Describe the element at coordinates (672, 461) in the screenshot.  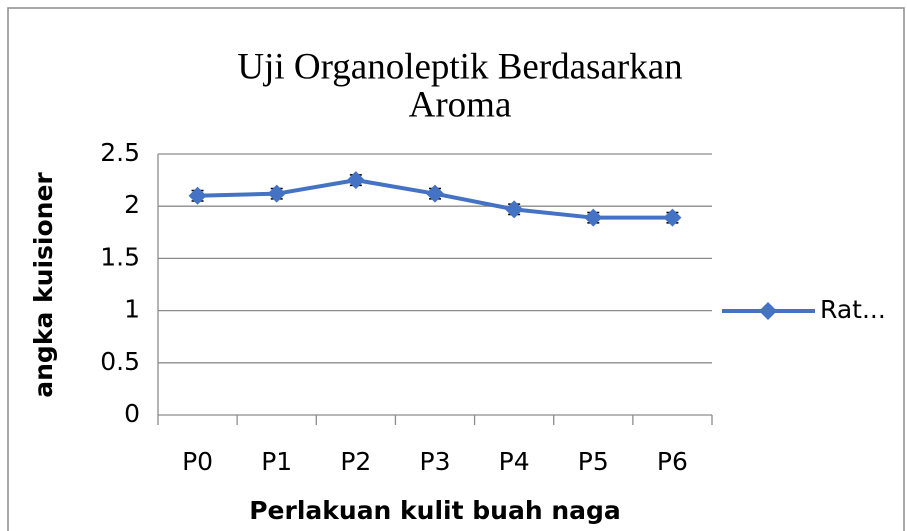
I see `x-tick-label: P6` at that location.